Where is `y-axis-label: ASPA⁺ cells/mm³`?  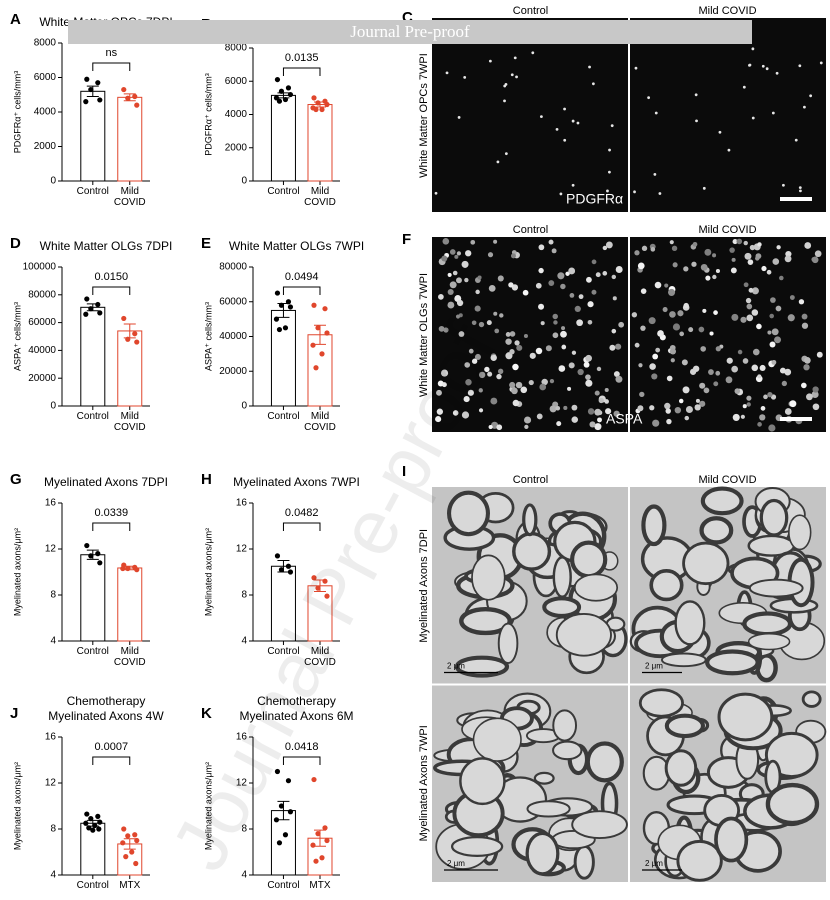
y-axis-label: ASPA⁺ cells/mm³ is located at coordinates (208, 336).